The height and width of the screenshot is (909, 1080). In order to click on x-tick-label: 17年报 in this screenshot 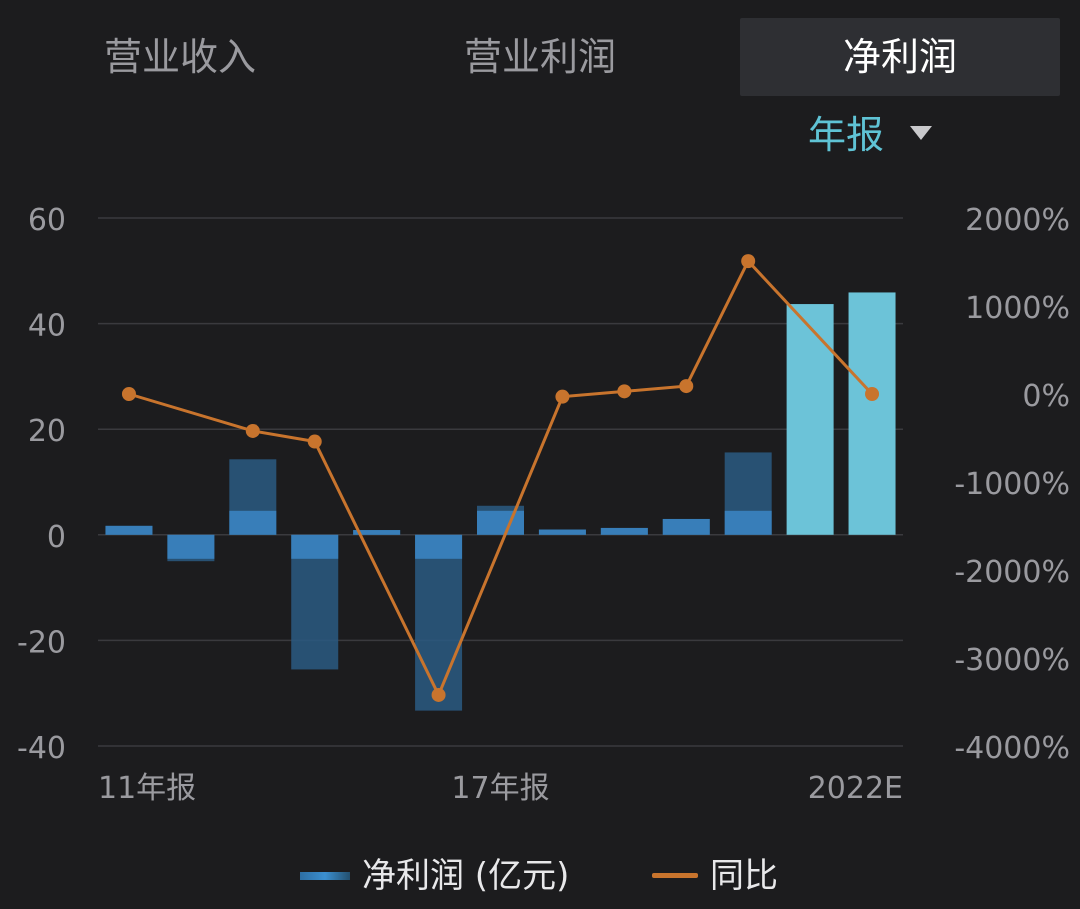, I will do `click(500, 788)`.